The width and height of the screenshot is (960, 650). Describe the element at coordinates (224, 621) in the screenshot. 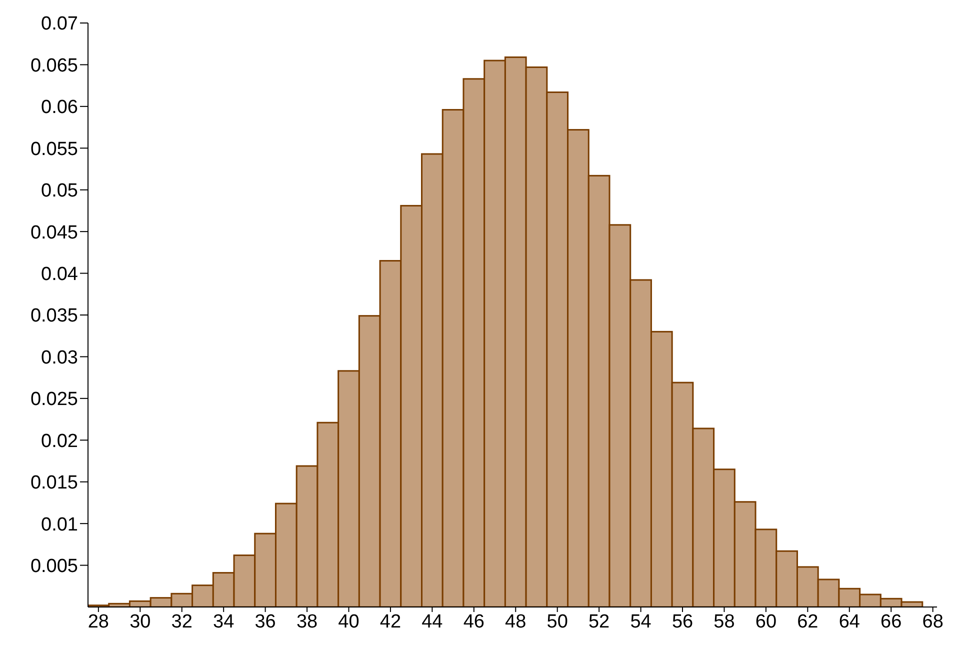

I see `x-tick-label: 34` at that location.